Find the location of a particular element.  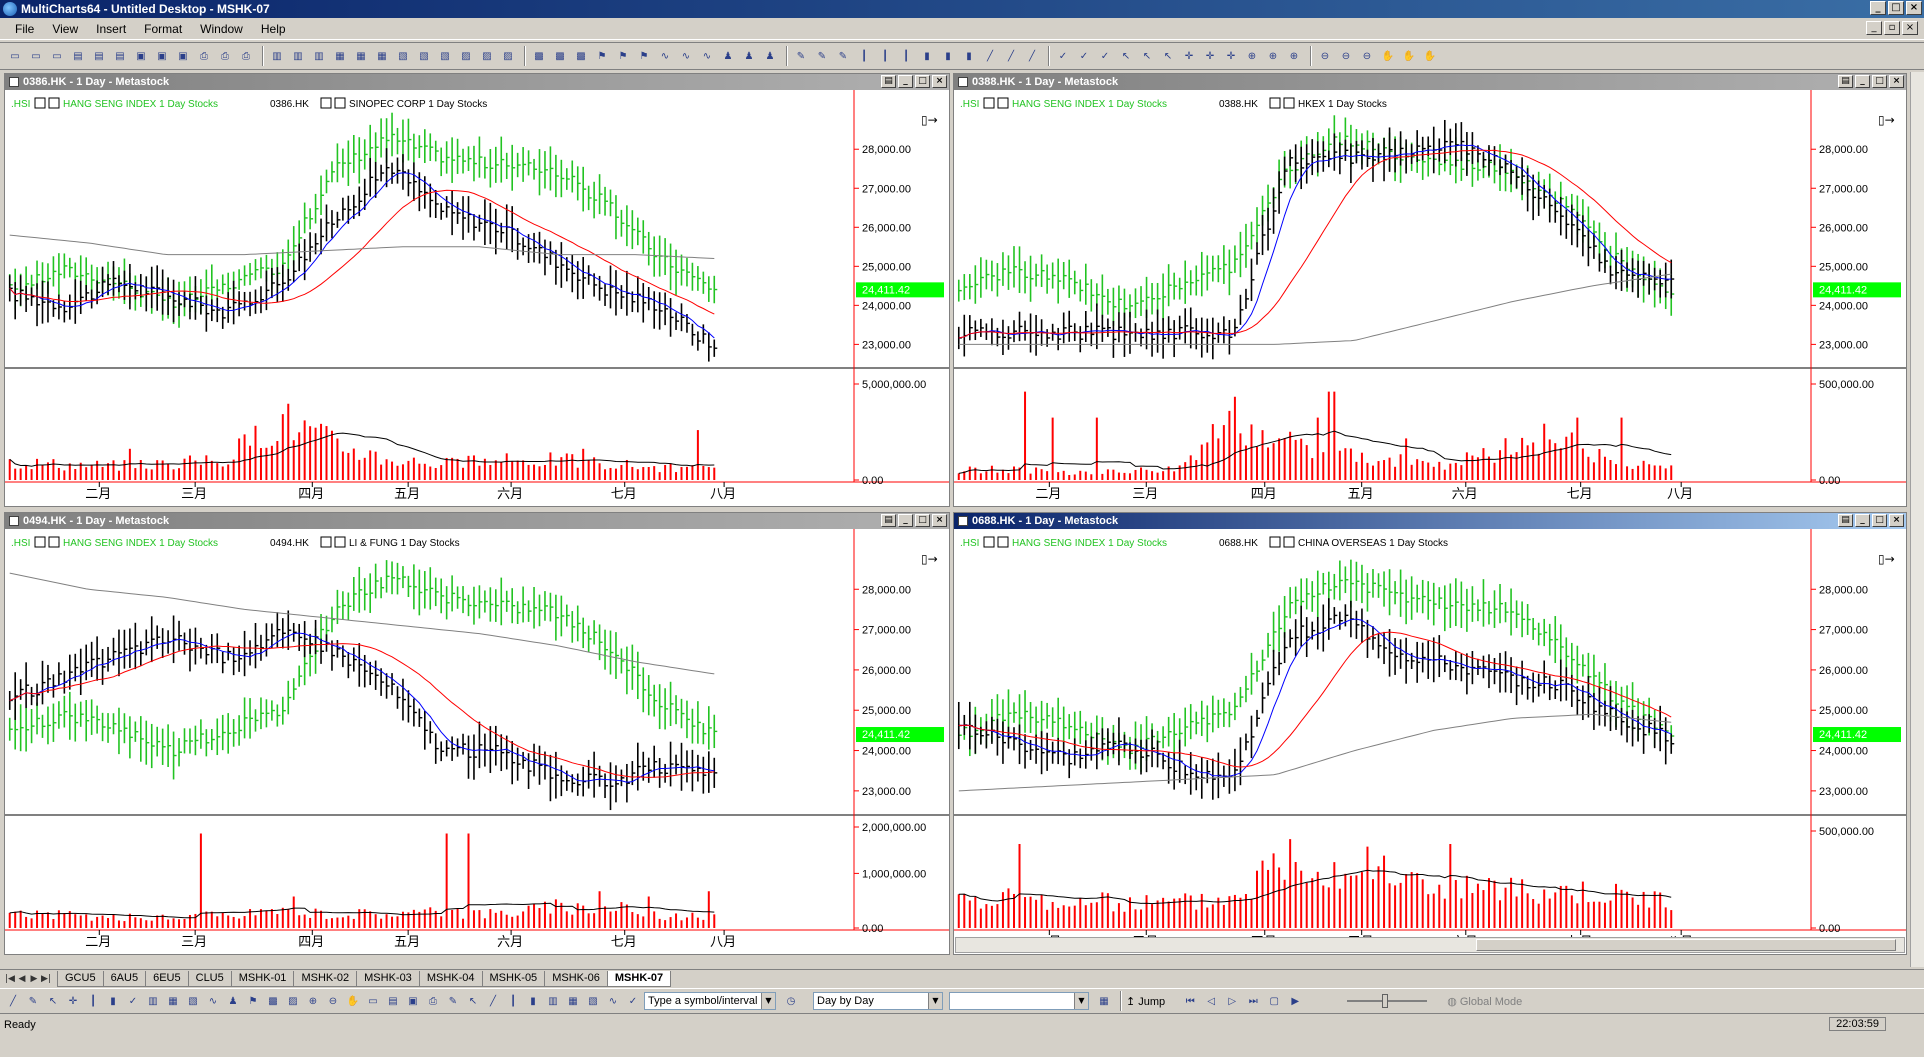

clock-icon: ◷ is located at coordinates (791, 1001).